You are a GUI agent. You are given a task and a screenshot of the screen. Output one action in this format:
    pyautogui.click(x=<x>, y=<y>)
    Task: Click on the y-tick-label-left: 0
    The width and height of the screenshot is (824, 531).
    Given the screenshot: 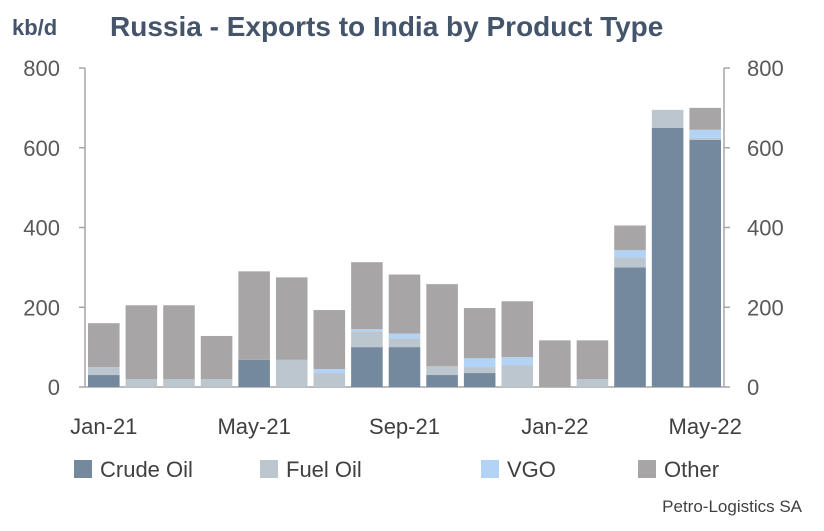 What is the action you would take?
    pyautogui.click(x=54, y=387)
    